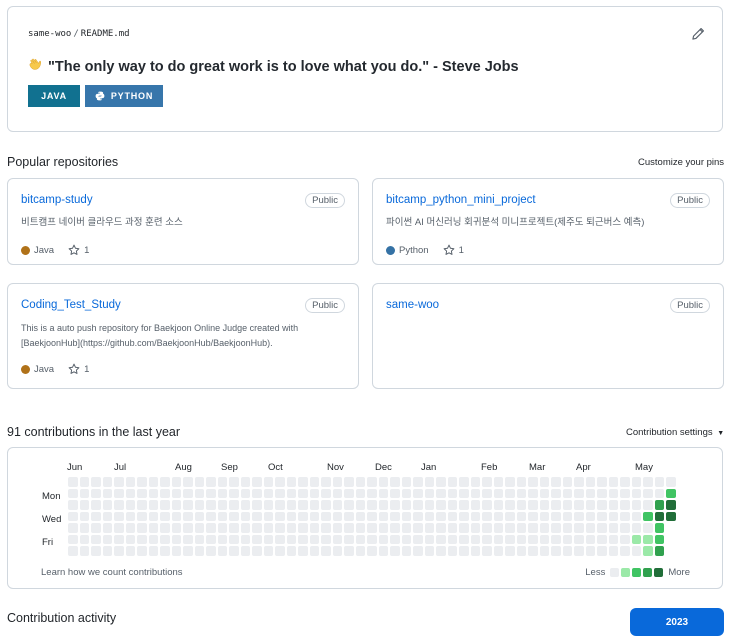 The height and width of the screenshot is (644, 737). I want to click on repo-name-link: bitcamp-study, so click(57, 200).